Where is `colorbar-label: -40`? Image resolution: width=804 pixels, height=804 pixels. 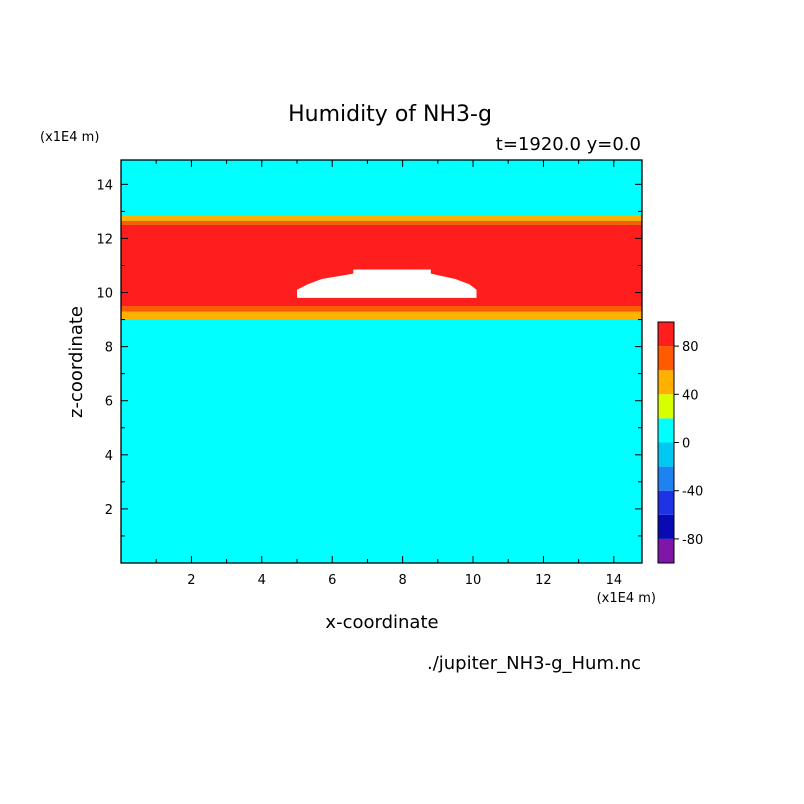
colorbar-label: -40 is located at coordinates (692, 492).